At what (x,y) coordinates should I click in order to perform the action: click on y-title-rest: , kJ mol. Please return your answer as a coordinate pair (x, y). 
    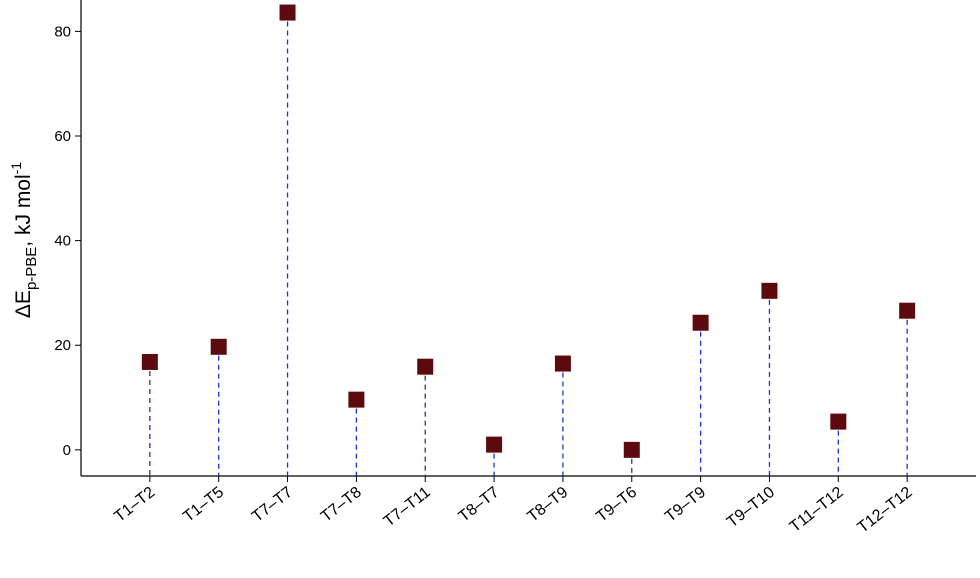
    Looking at the image, I should click on (23, 210).